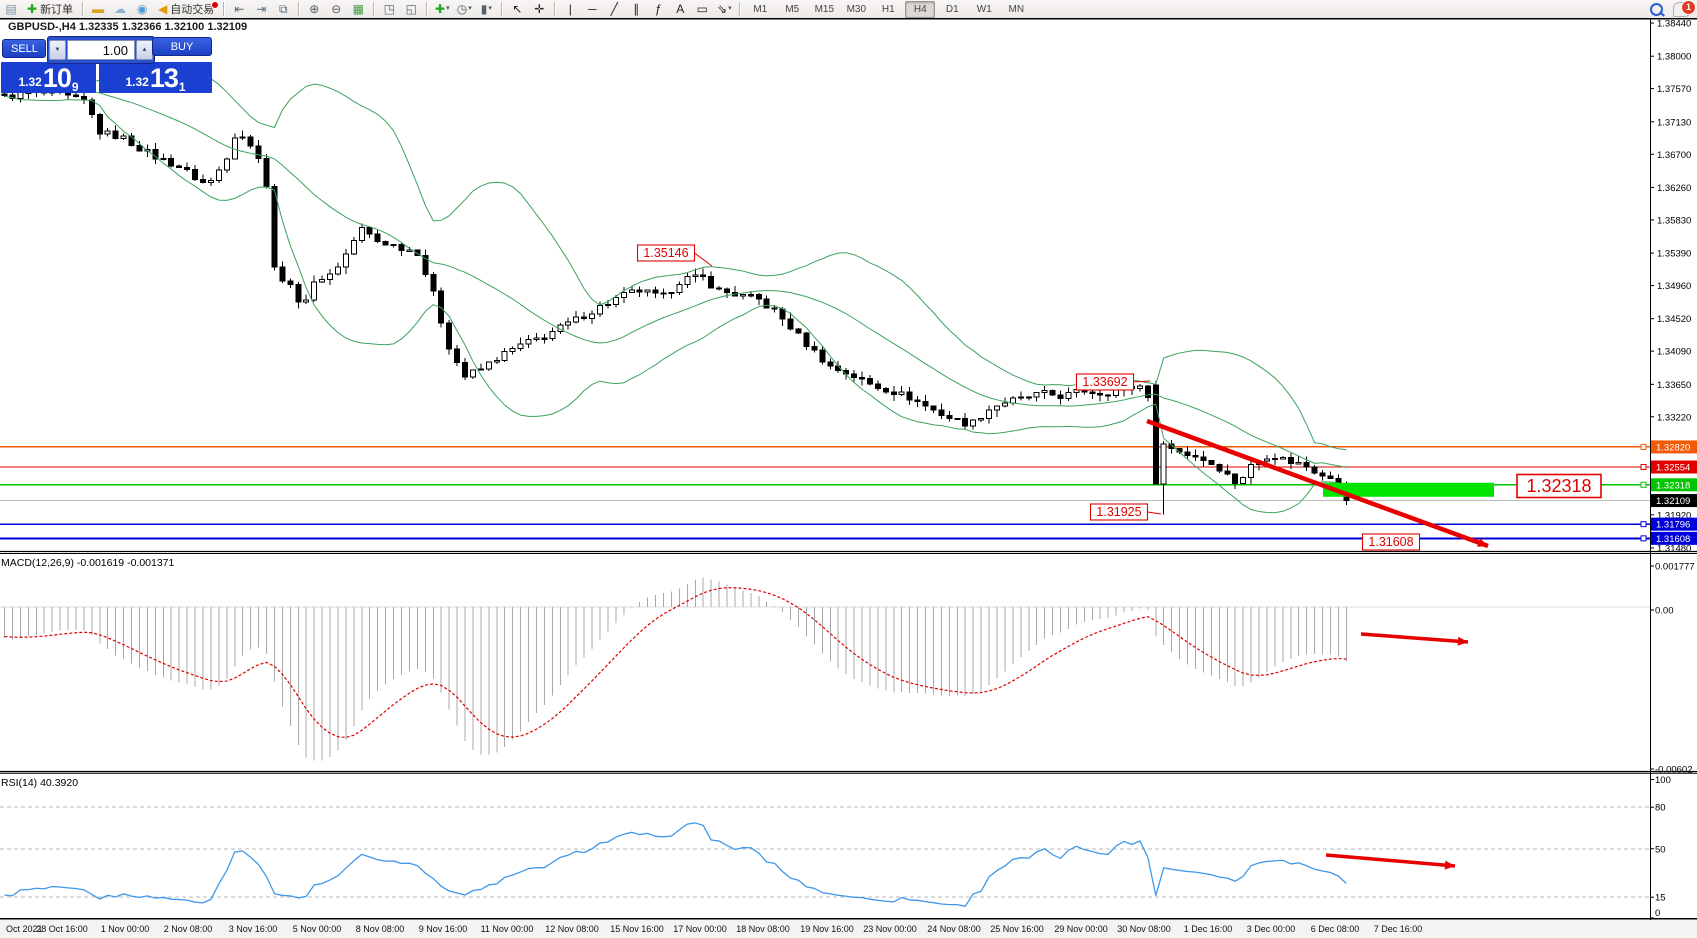 This screenshot has width=1697, height=938. What do you see at coordinates (592, 9) in the screenshot?
I see `horizontal-line-icon: ─` at bounding box center [592, 9].